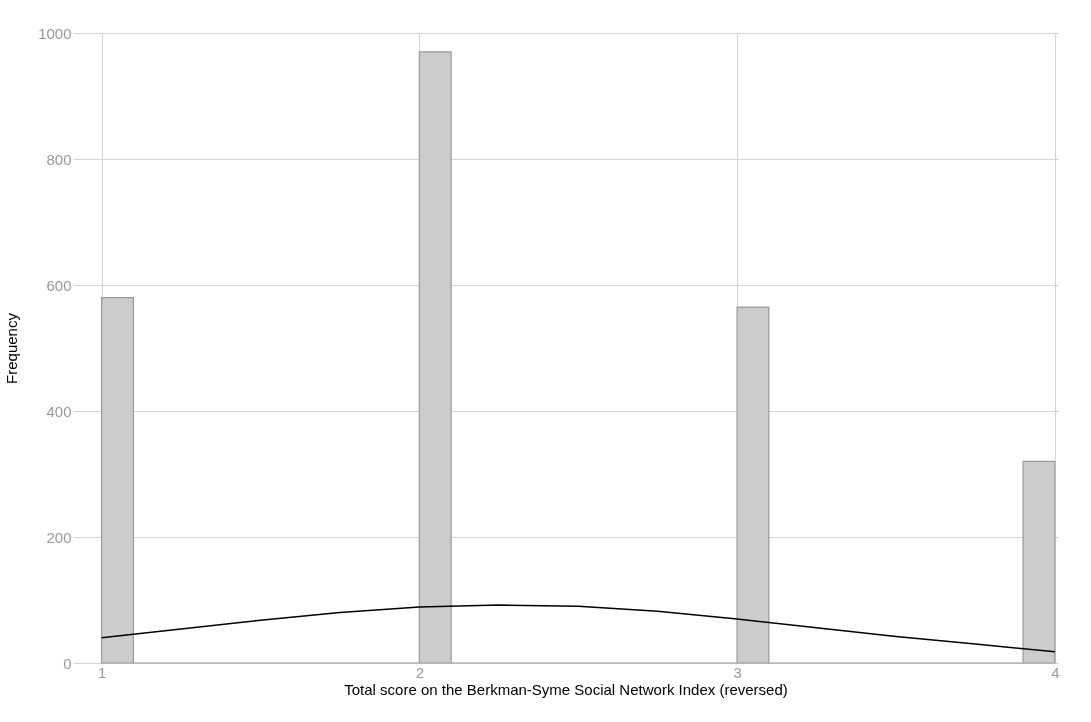  What do you see at coordinates (420, 672) in the screenshot?
I see `x-tick-label: 2` at bounding box center [420, 672].